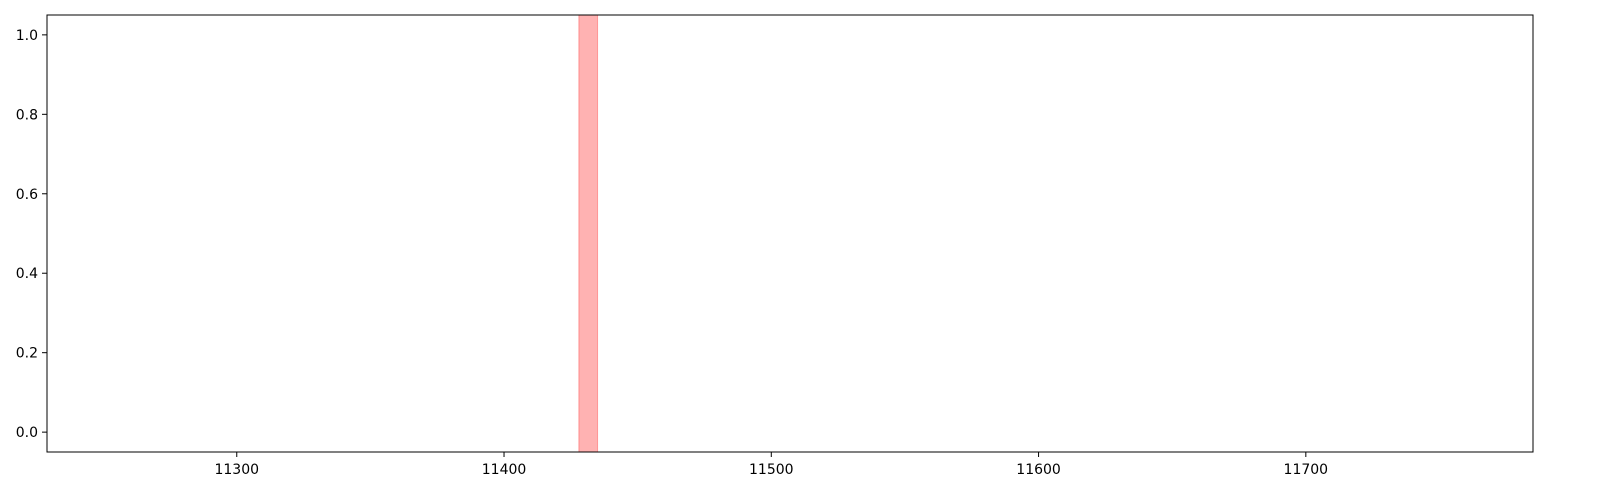 Image resolution: width=1600 pixels, height=500 pixels. Describe the element at coordinates (771, 470) in the screenshot. I see `x-tick-label: 11500` at that location.